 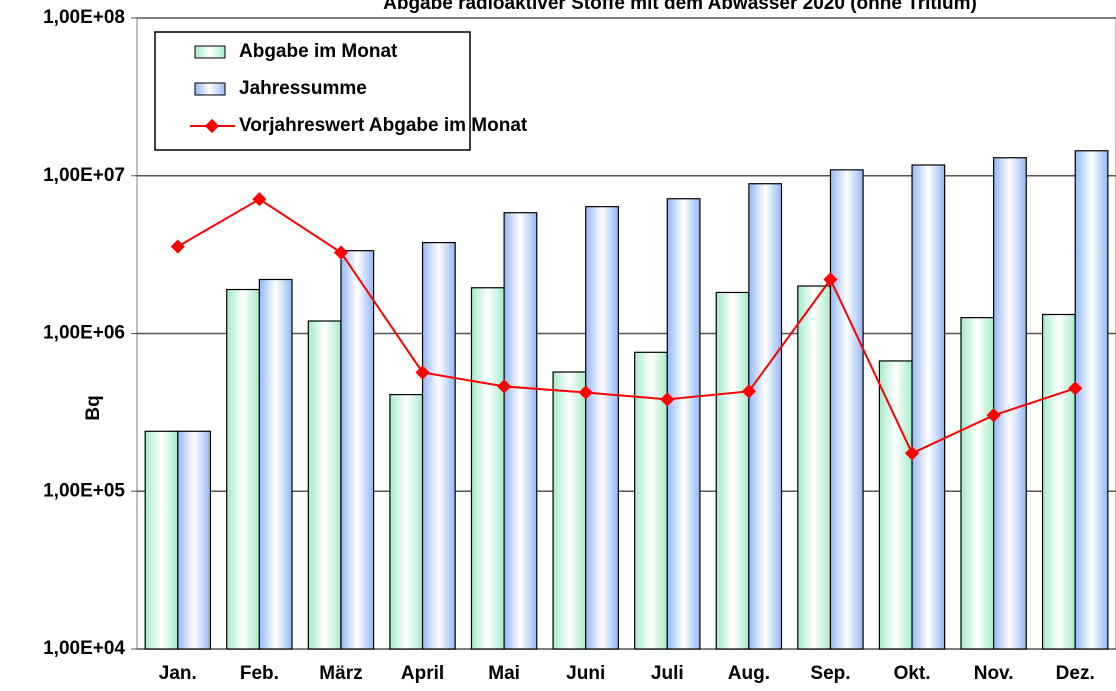 I want to click on x-tick-label: Okt., so click(x=912, y=673).